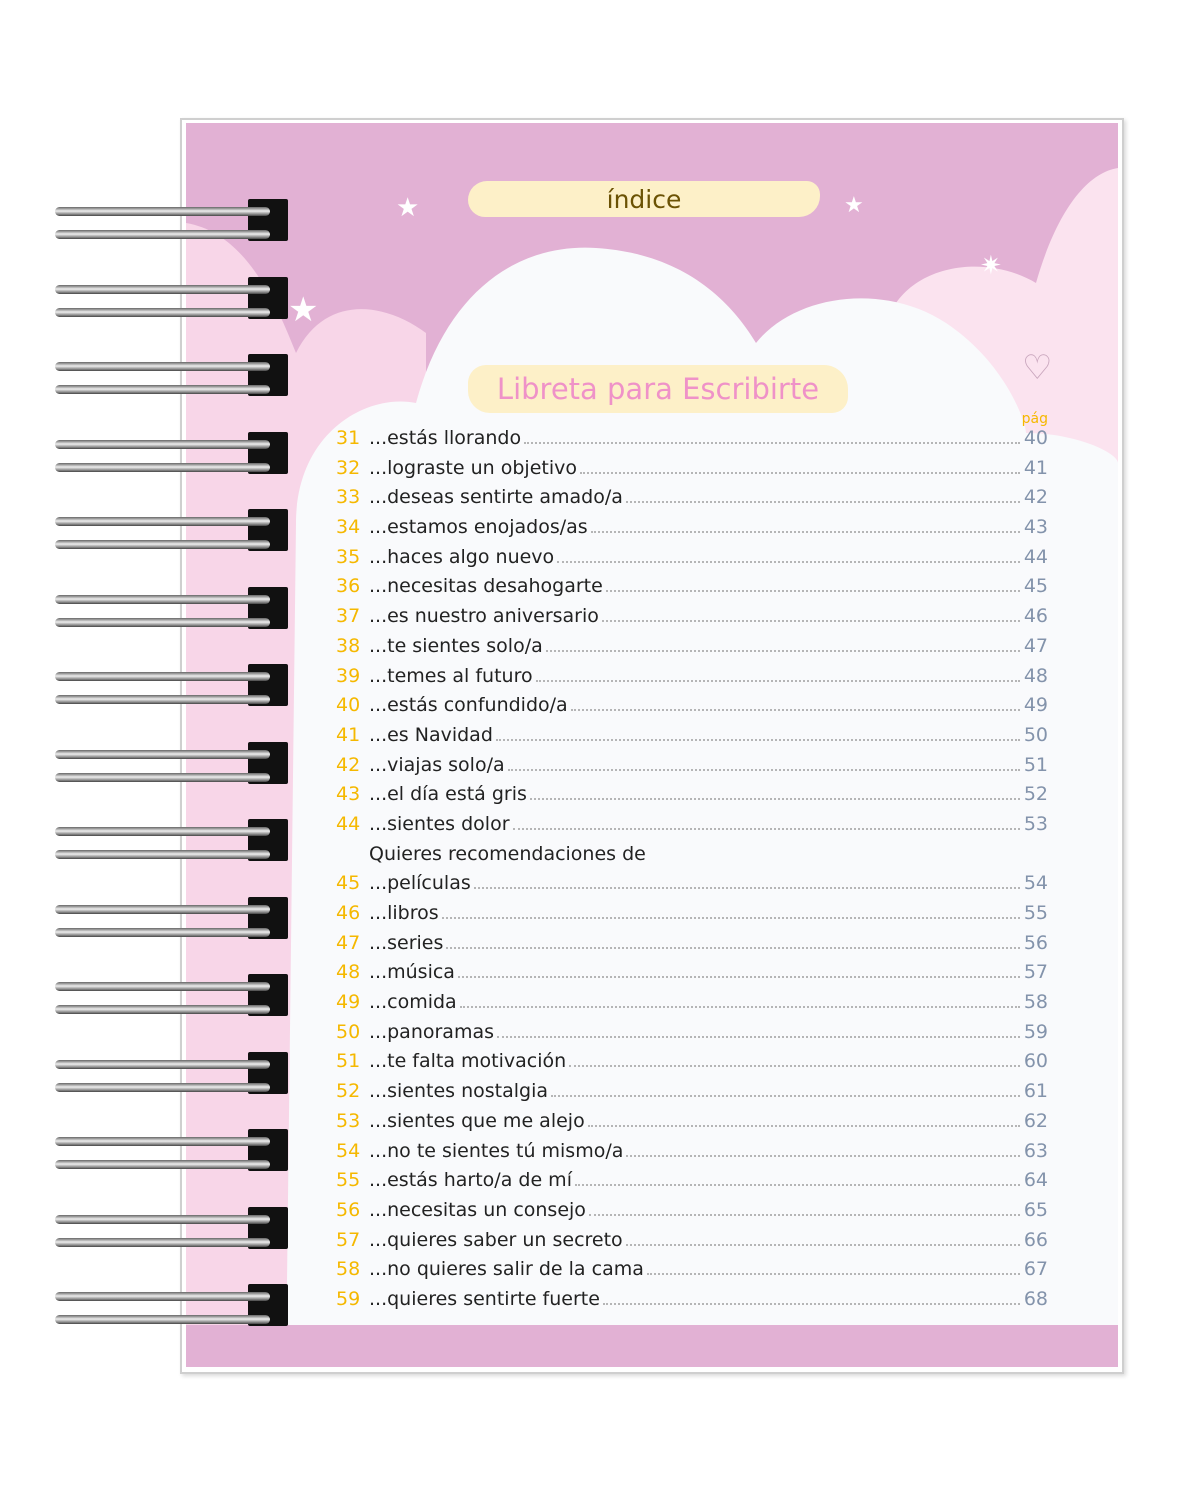 The width and height of the screenshot is (1204, 1500). What do you see at coordinates (1035, 1298) in the screenshot?
I see `entry-page: 68` at bounding box center [1035, 1298].